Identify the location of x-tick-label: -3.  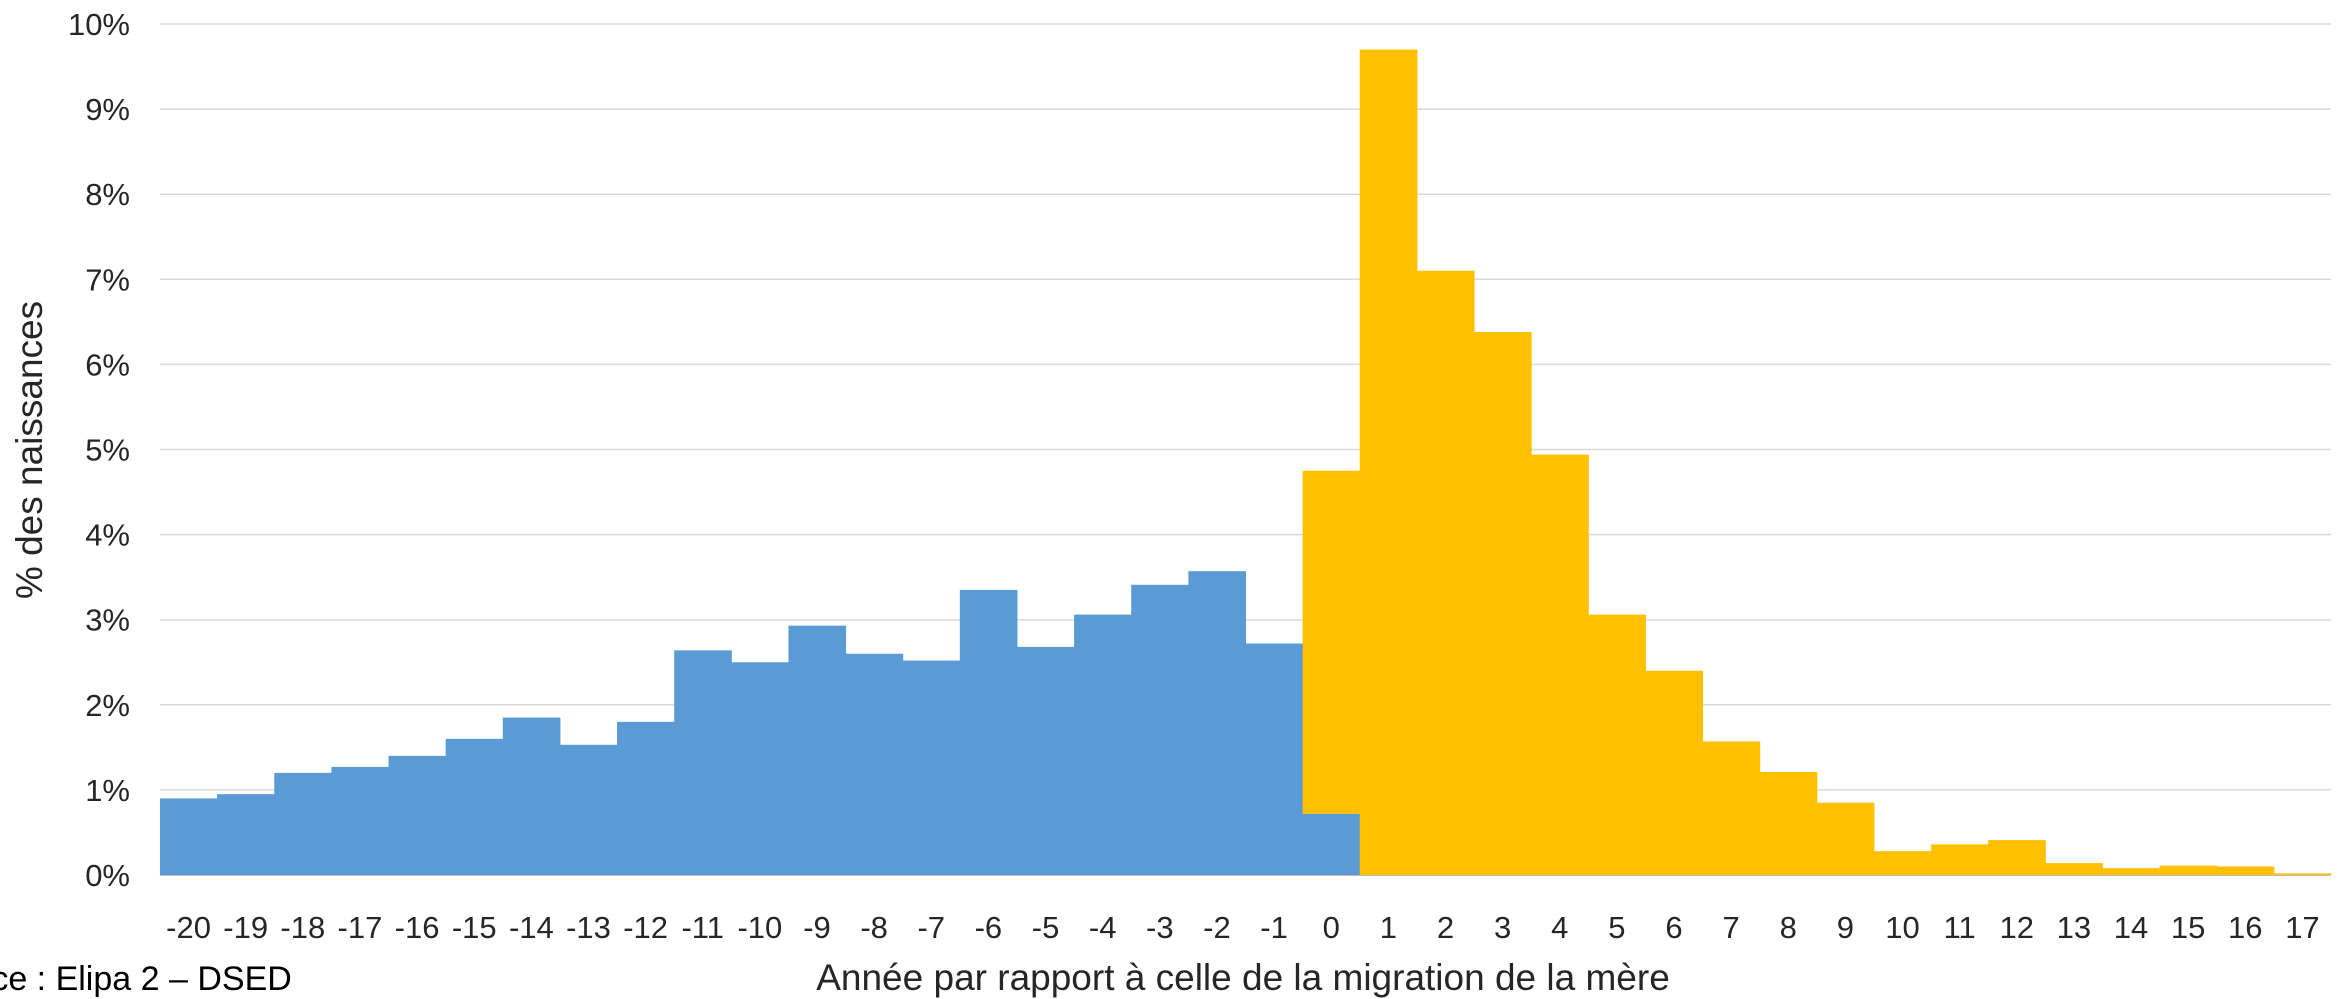
(1160, 927).